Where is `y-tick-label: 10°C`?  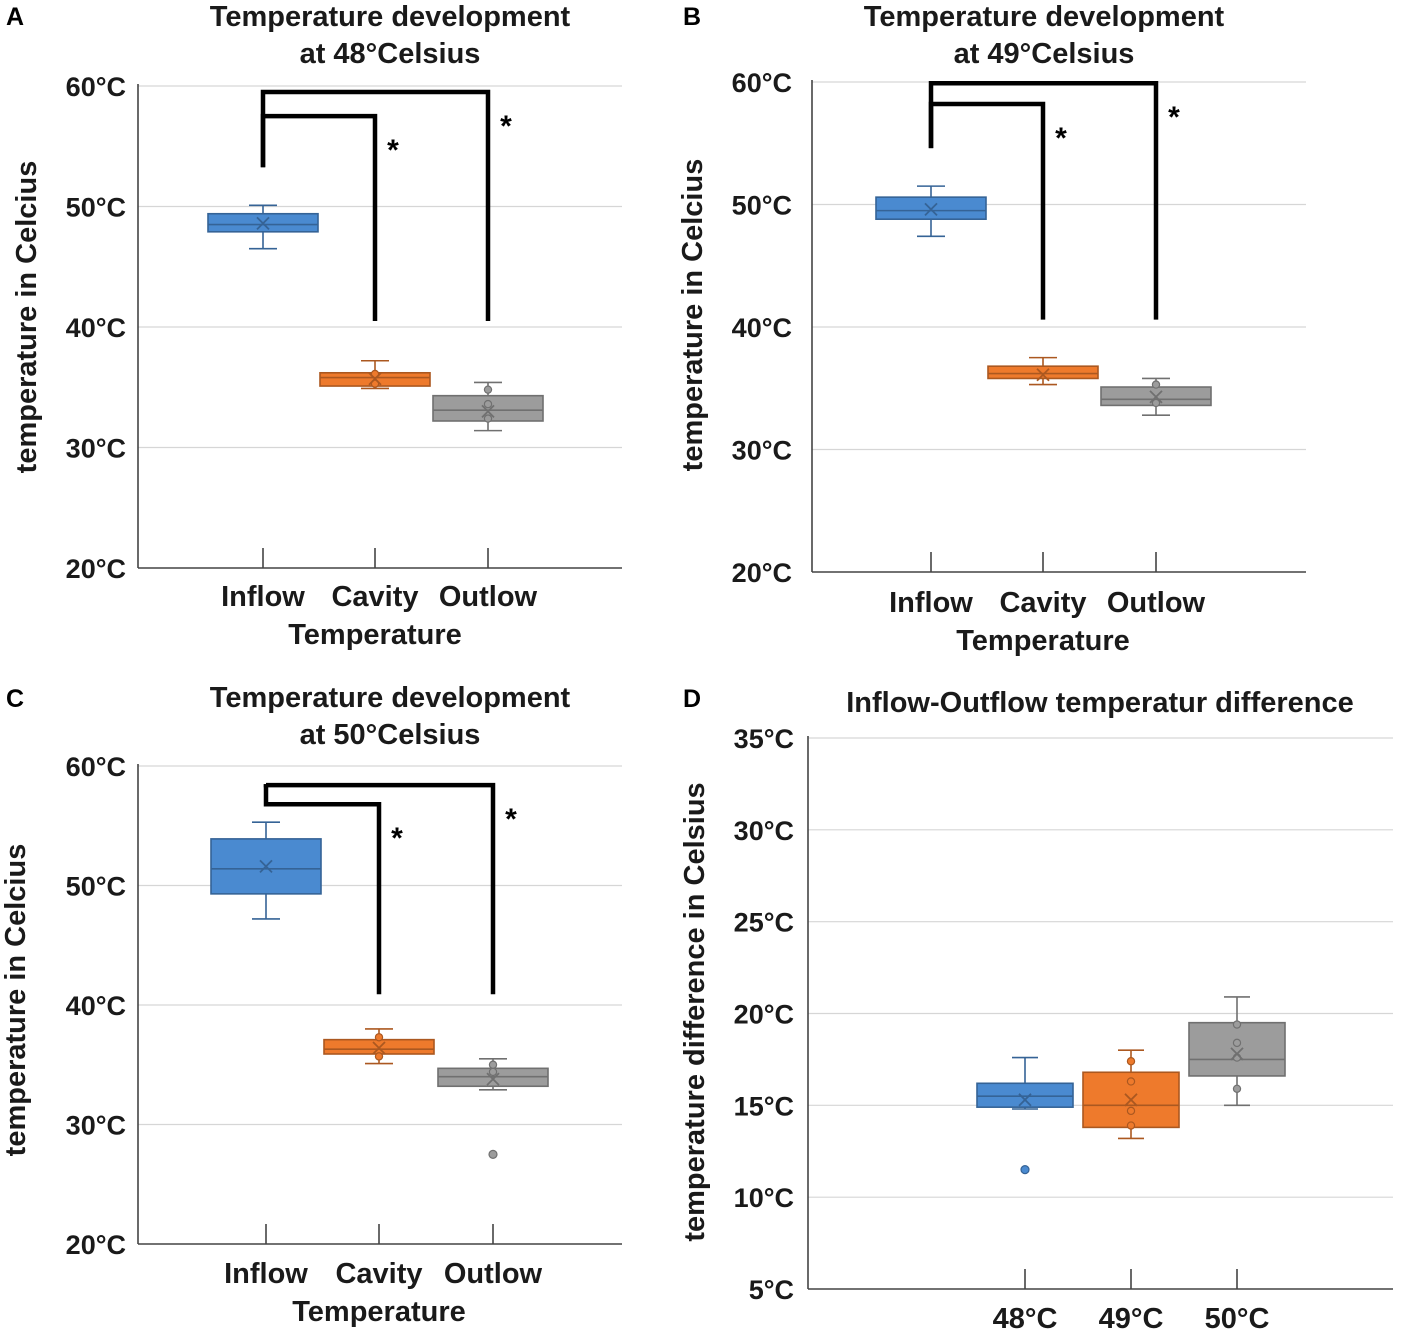
y-tick-label: 10°C is located at coordinates (764, 1198).